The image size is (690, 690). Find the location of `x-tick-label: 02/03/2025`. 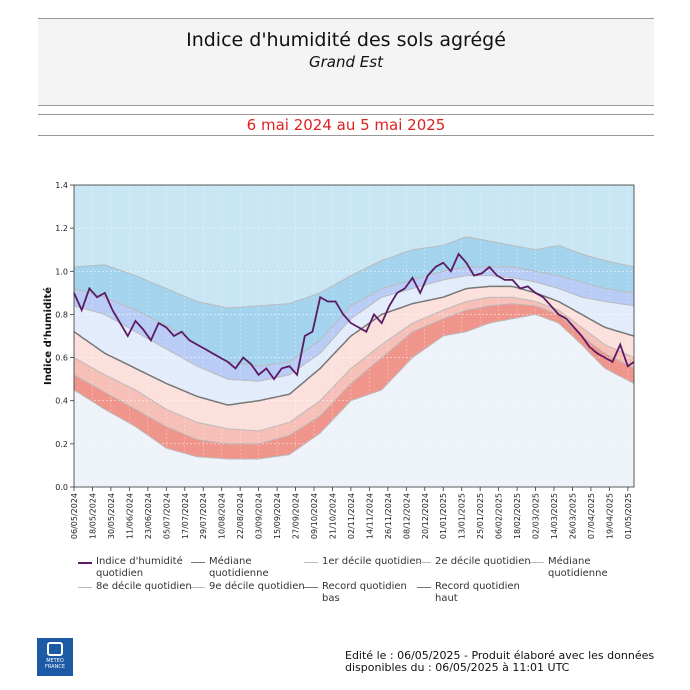

x-tick-label: 02/03/2025 is located at coordinates (536, 516).